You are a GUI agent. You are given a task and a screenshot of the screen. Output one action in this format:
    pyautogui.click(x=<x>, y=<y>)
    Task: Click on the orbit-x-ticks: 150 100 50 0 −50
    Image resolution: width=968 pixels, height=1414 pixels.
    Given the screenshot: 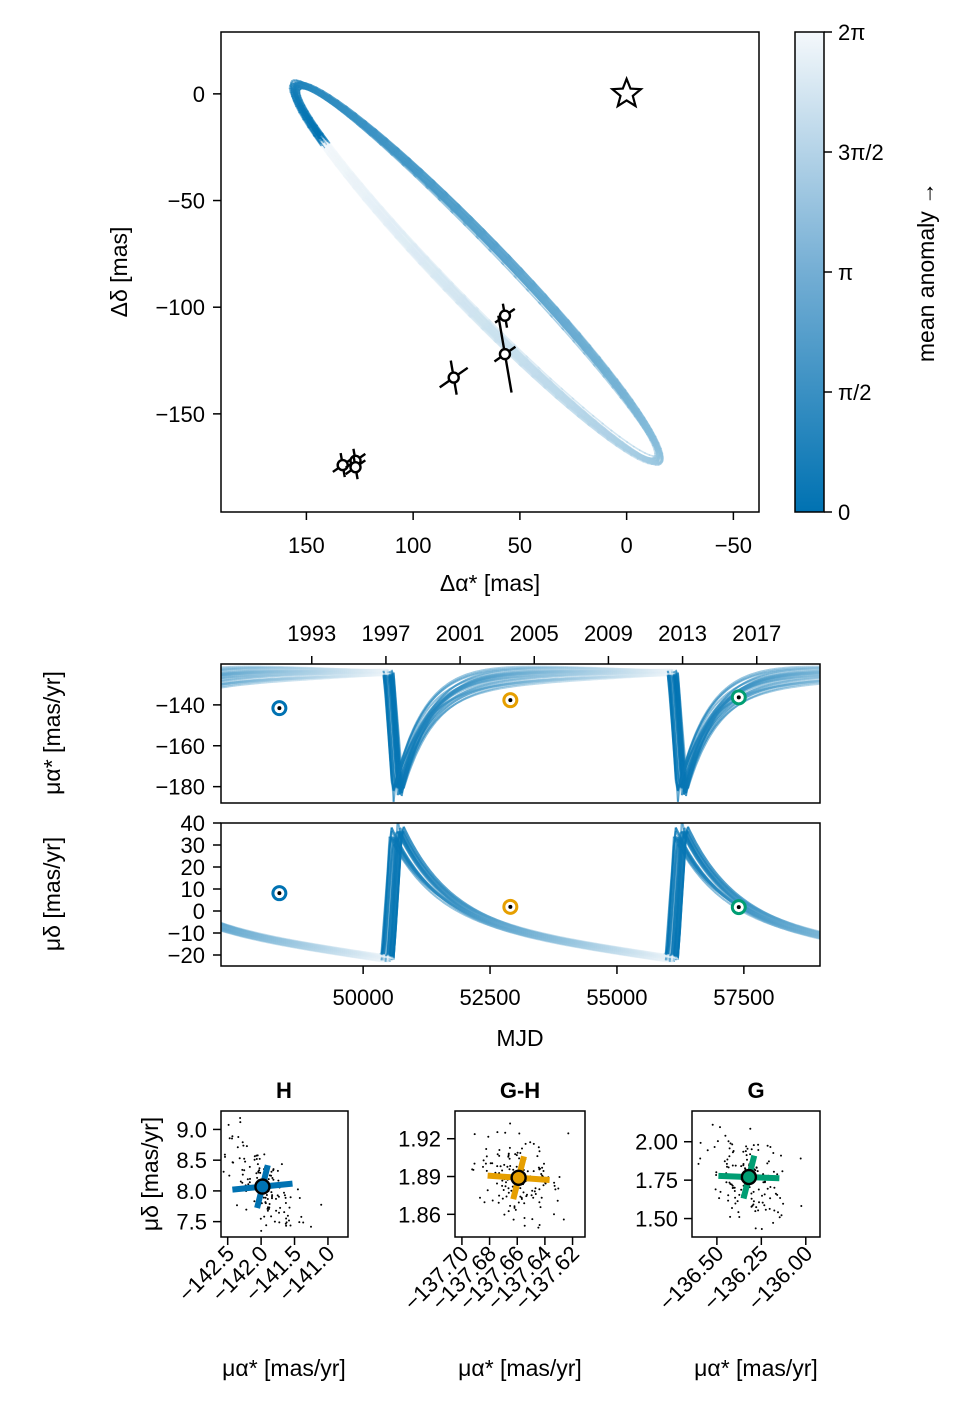 What is the action you would take?
    pyautogui.click(x=520, y=535)
    